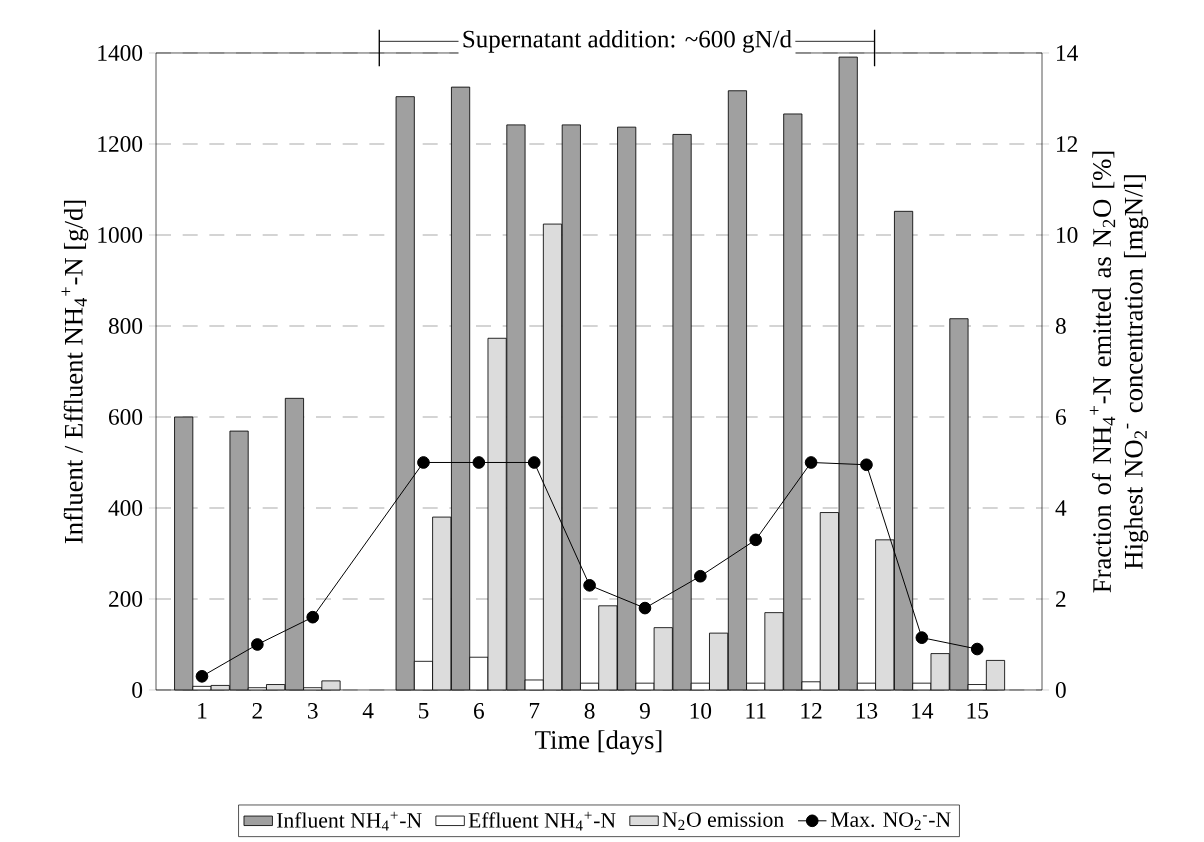  Describe the element at coordinates (120, 53) in the screenshot. I see `y-tick-label: 1400` at that location.